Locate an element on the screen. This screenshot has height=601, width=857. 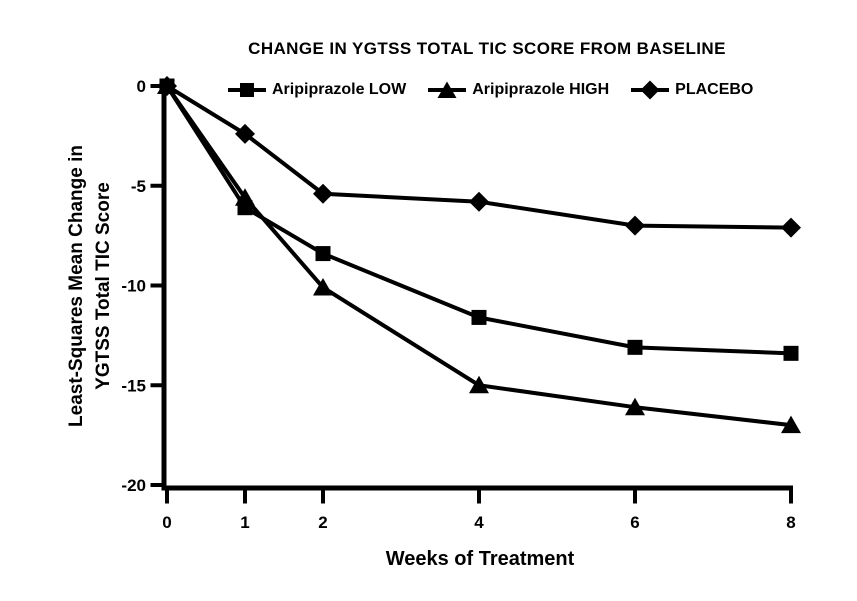
y-tick-label: -20 is located at coordinates (133, 485).